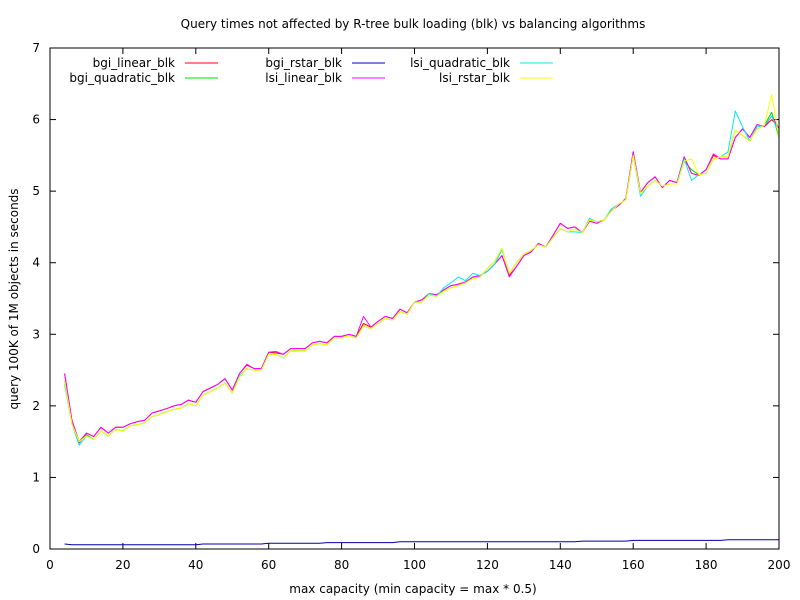 The image size is (800, 600). I want to click on y-axis-label: query 100K of 1M objects in seconds, so click(14, 298).